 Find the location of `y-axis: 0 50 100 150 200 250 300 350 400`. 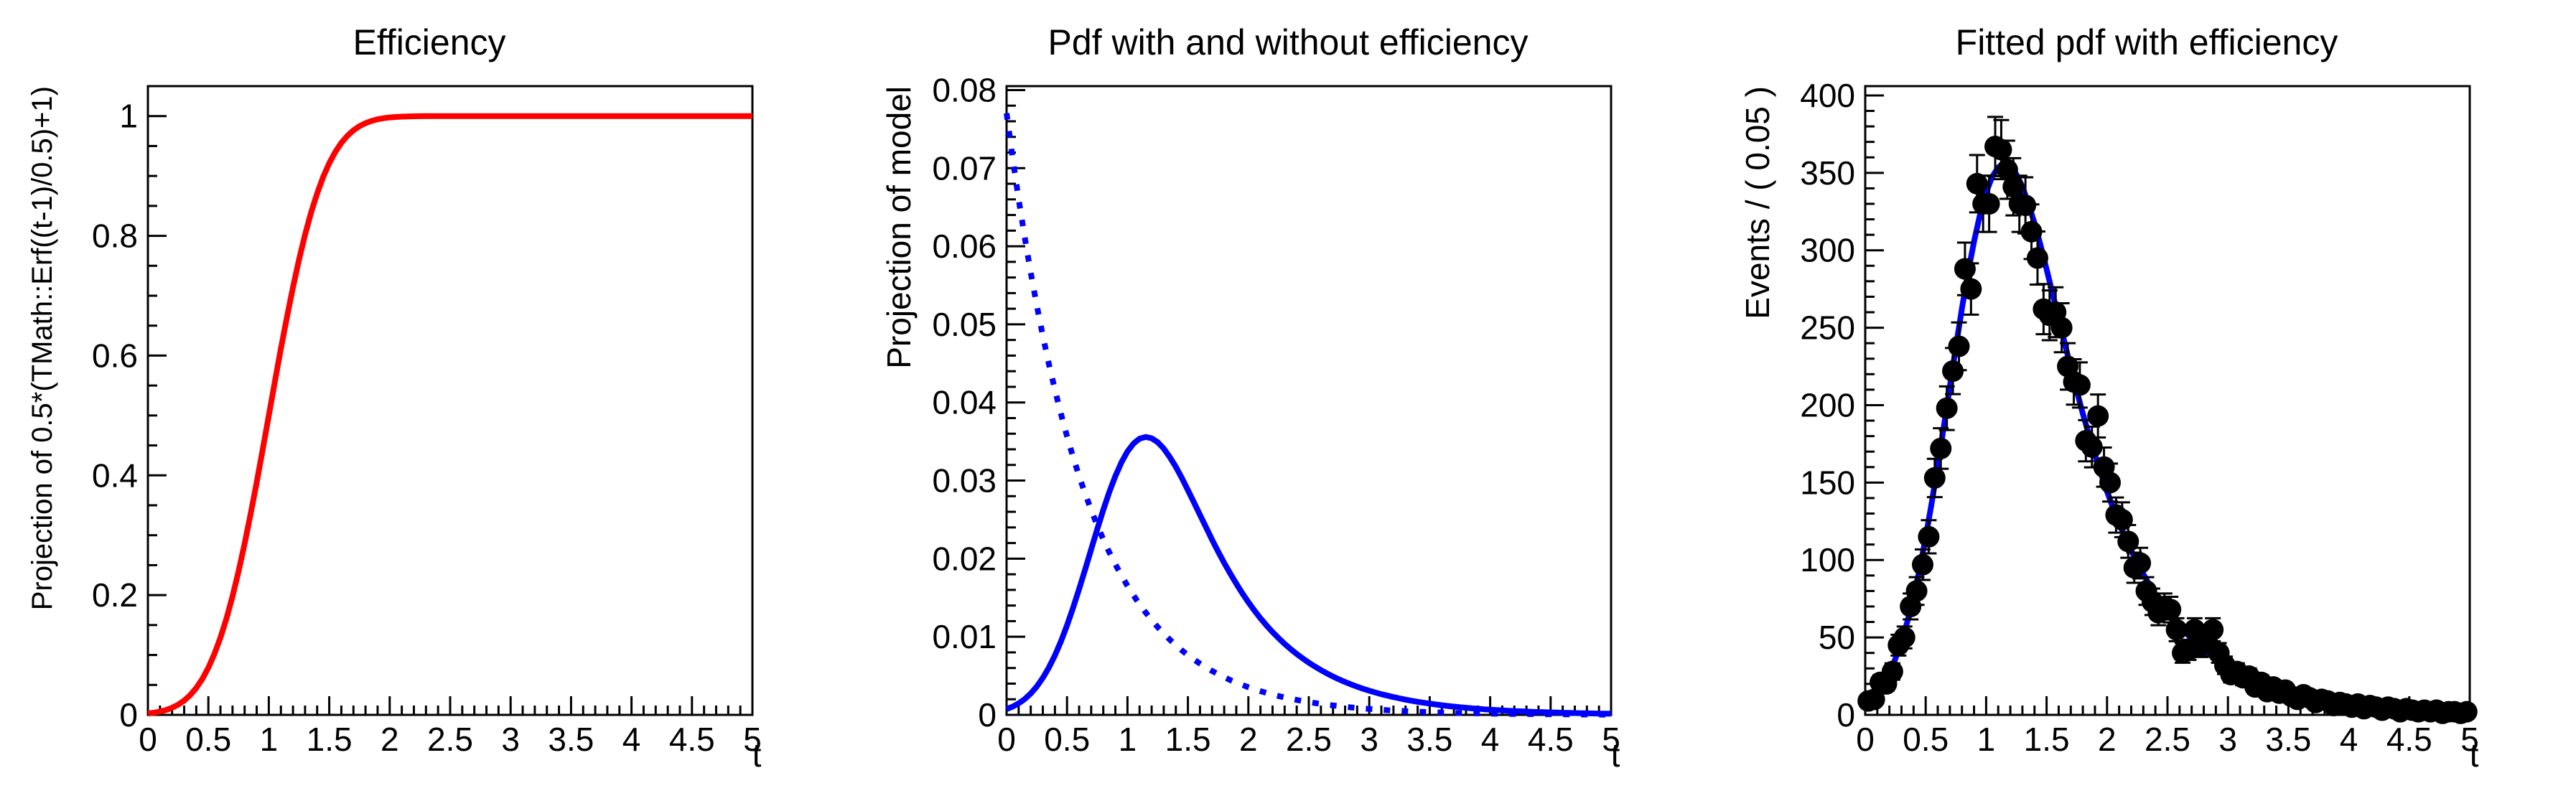

y-axis: 0 50 100 150 200 250 300 350 400 is located at coordinates (1842, 406).